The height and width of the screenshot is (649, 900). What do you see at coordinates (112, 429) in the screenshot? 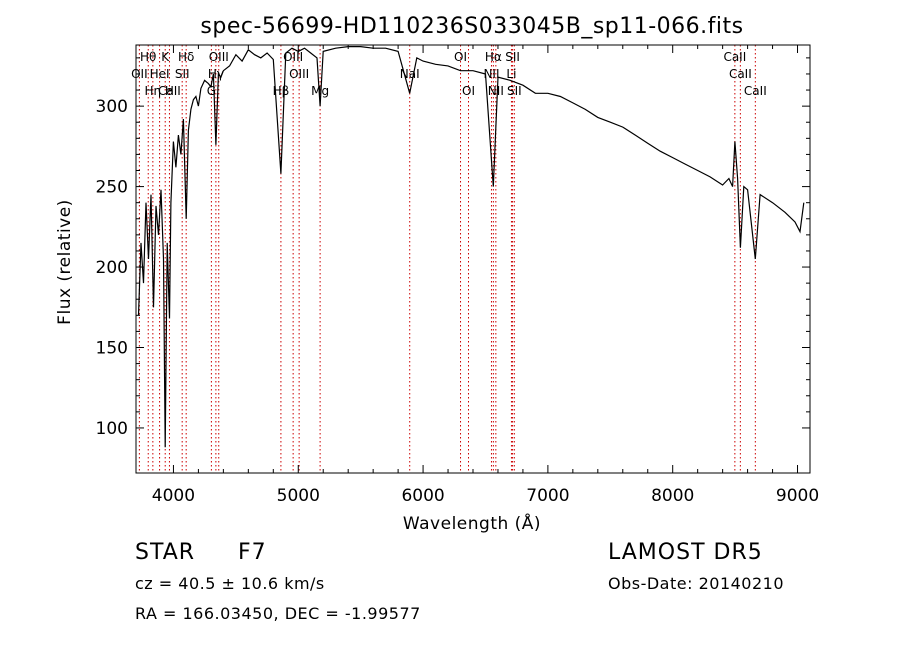
I see `y-tick-label-0: 100` at bounding box center [112, 429].